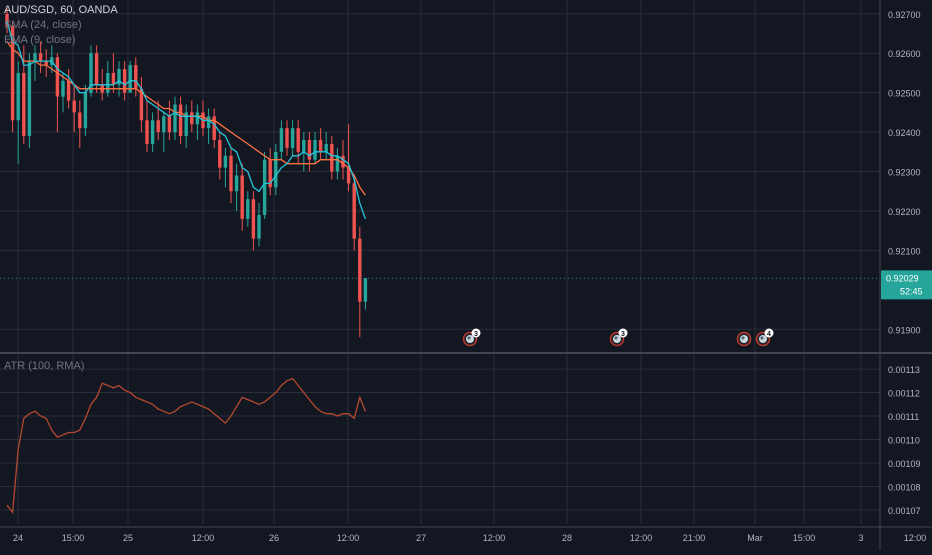  I want to click on atr-legend: ATR (100, RMA), so click(44, 366).